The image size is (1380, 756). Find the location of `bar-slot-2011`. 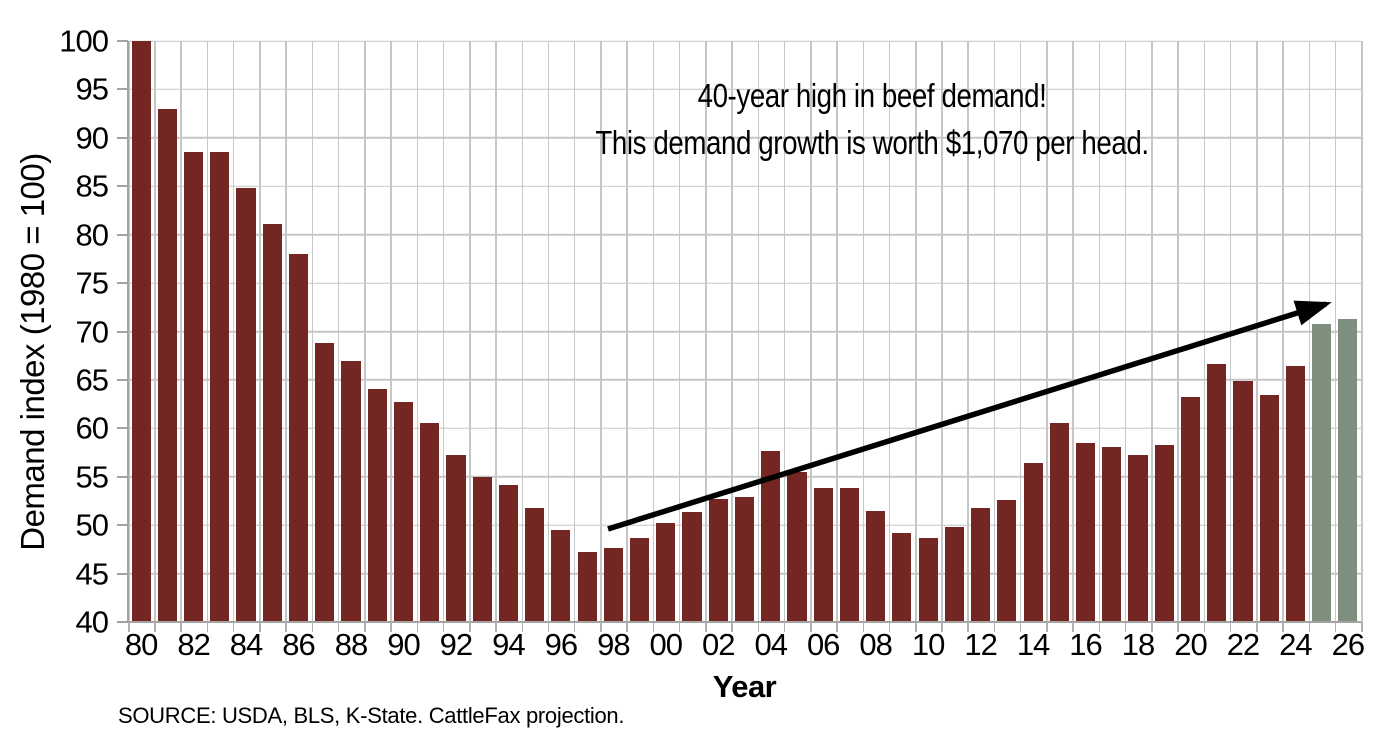

bar-slot-2011 is located at coordinates (954, 331).